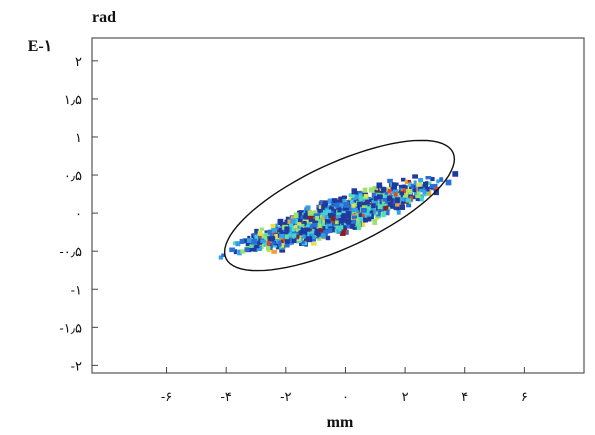 The width and height of the screenshot is (595, 435). What do you see at coordinates (78, 138) in the screenshot?
I see `y-tick-label: ۱` at bounding box center [78, 138].